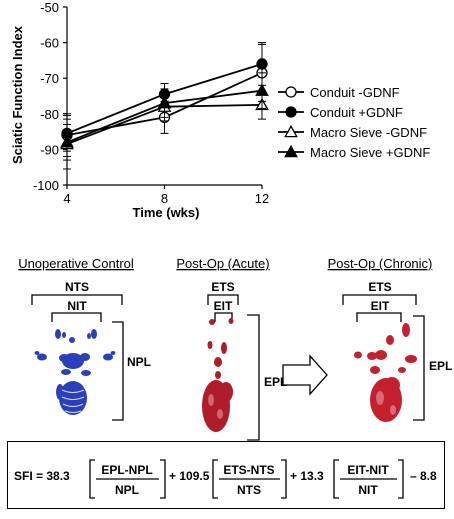 This screenshot has width=454, height=519. Describe the element at coordinates (222, 263) in the screenshot. I see `acute-title: Post-Op (Acute)` at that location.